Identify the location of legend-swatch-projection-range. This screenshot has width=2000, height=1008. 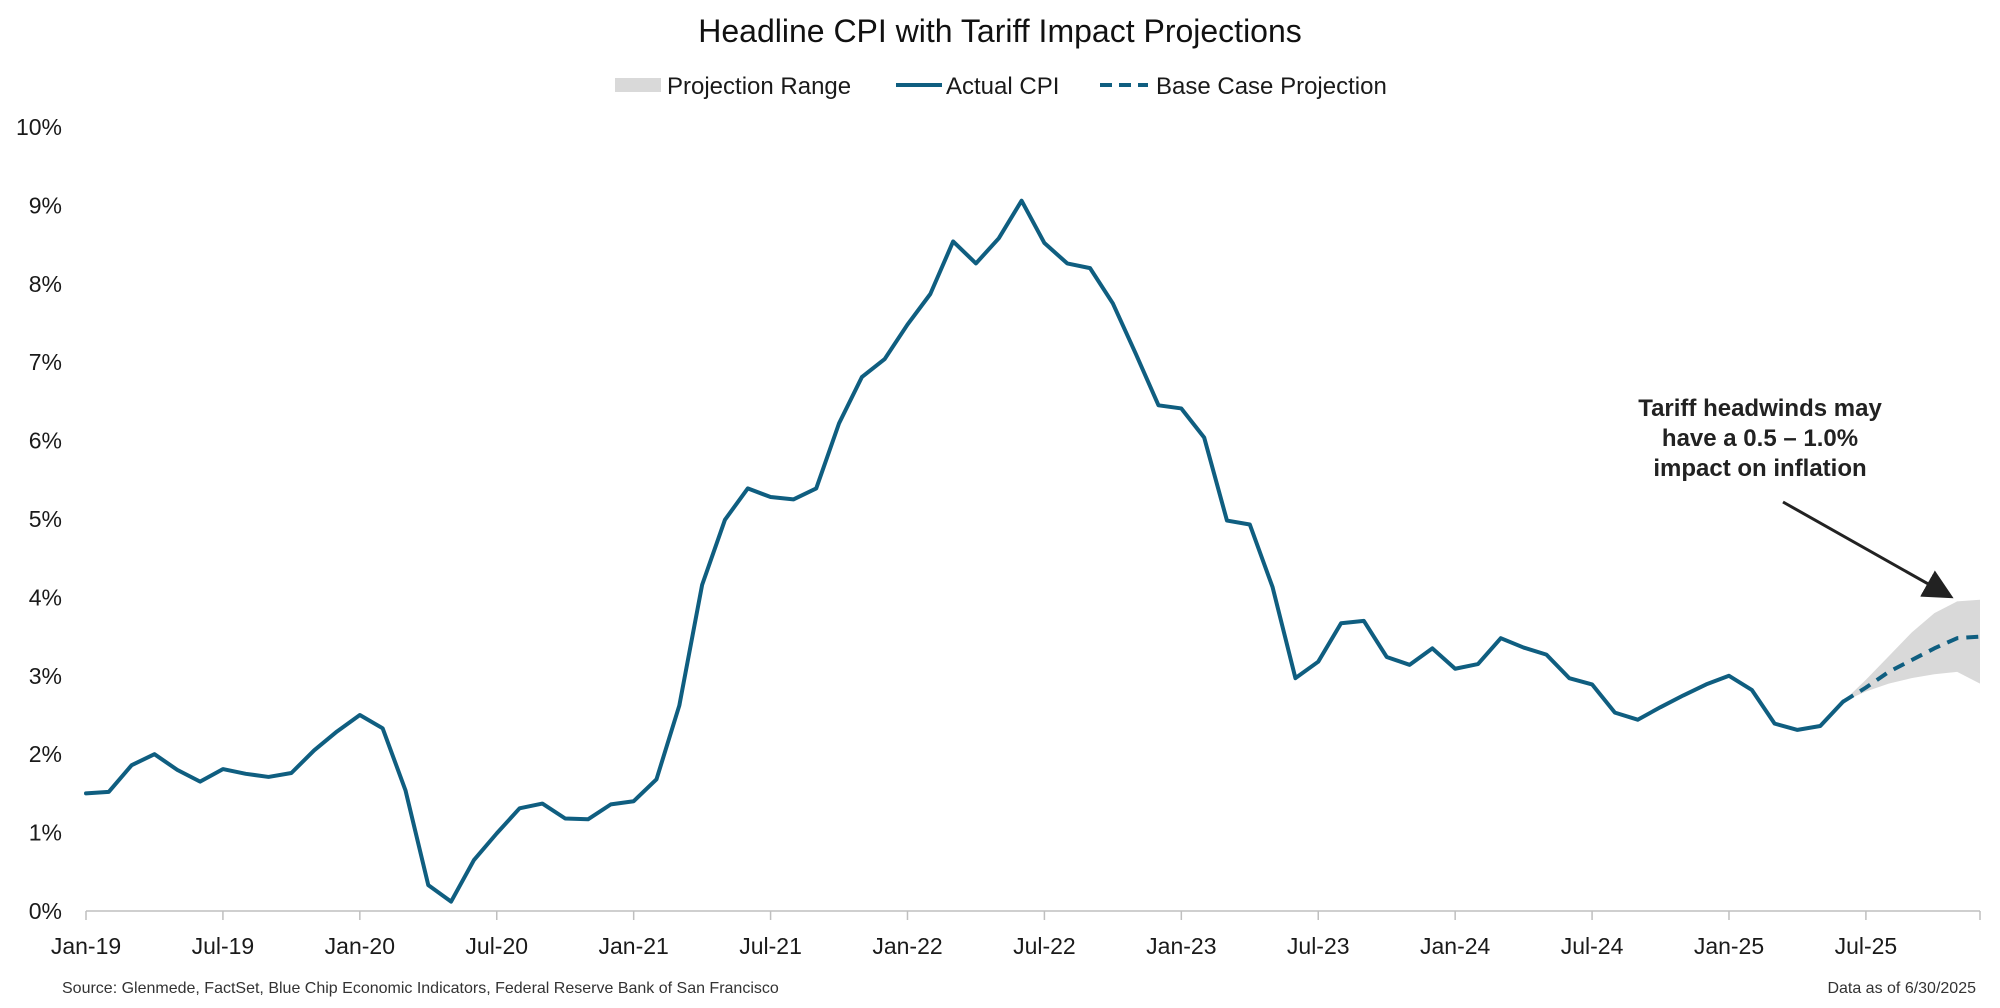
(638, 85).